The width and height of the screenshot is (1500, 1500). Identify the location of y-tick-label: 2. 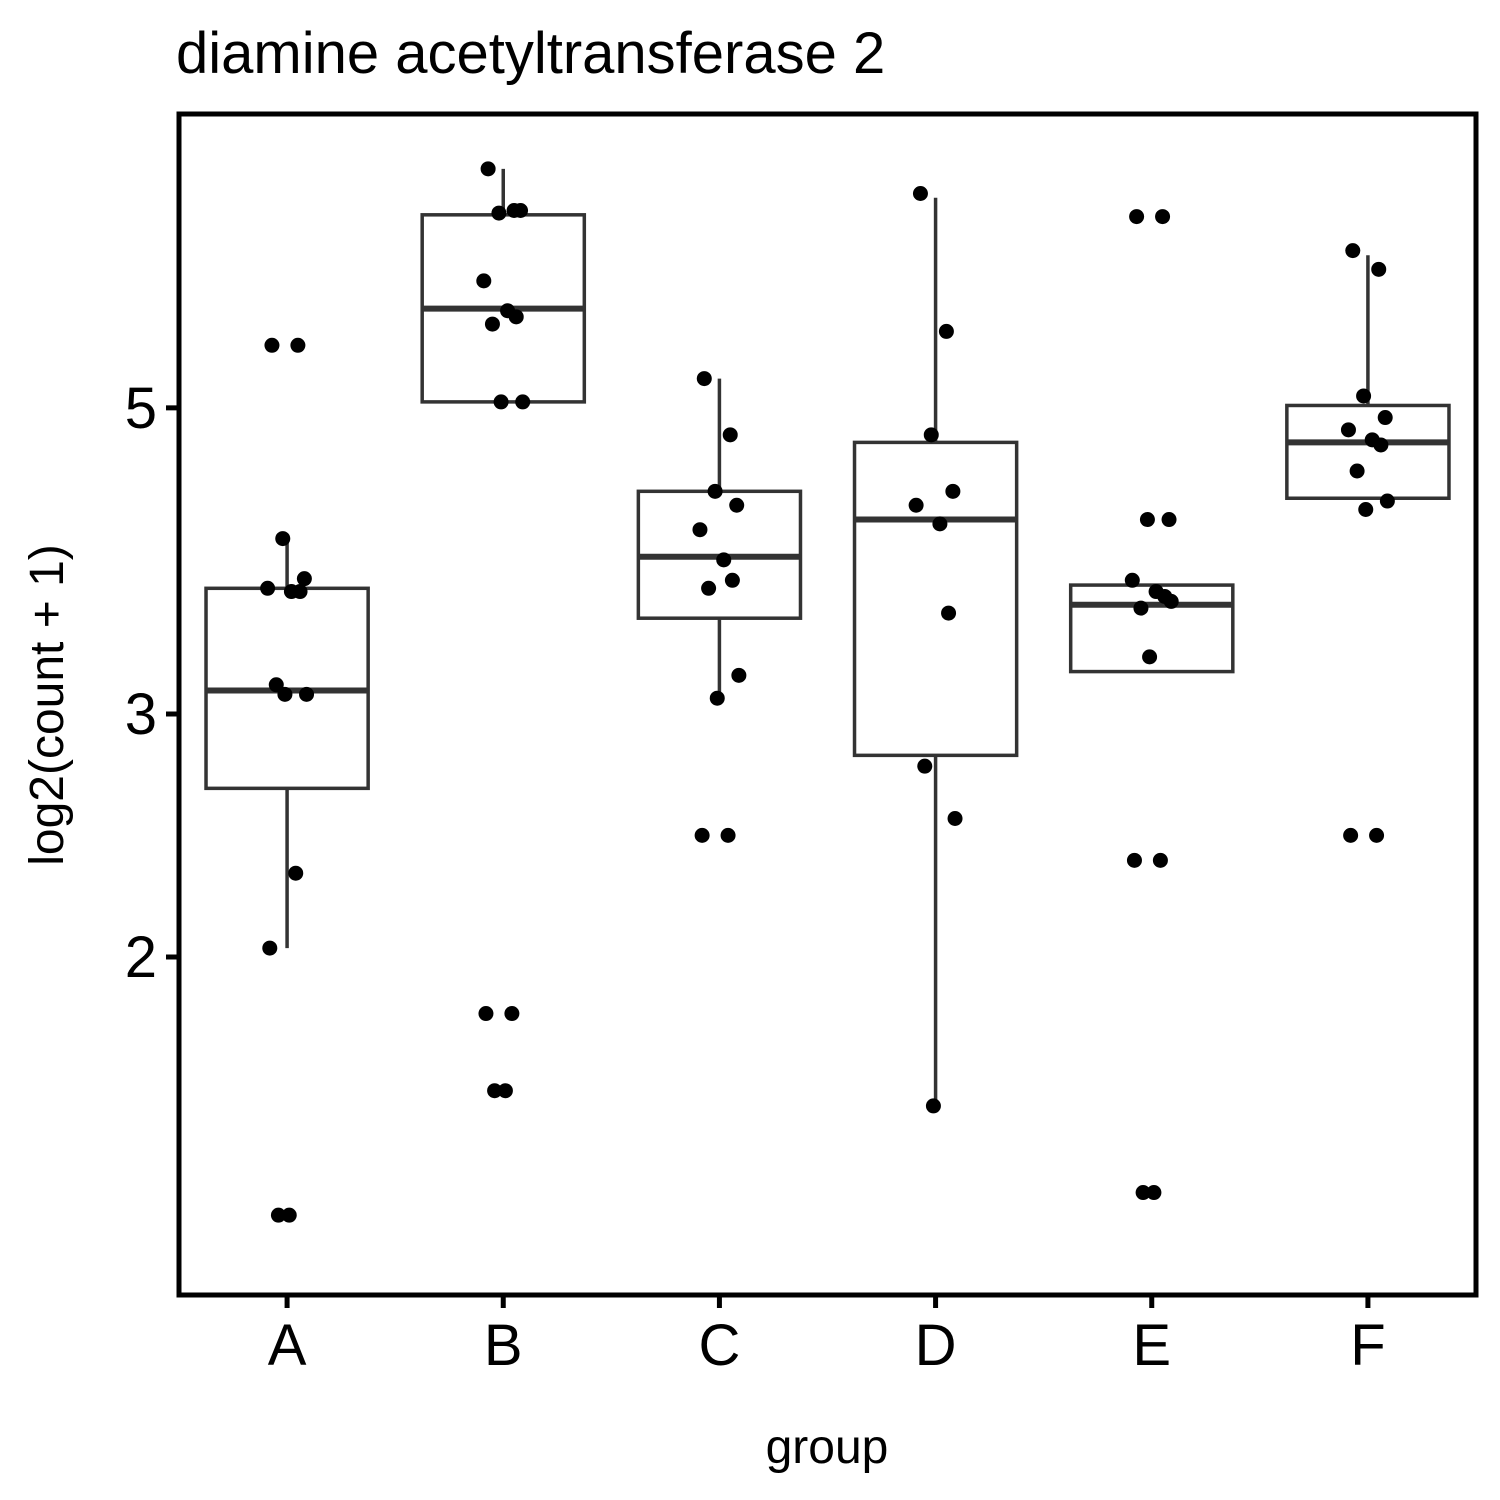
(141, 957).